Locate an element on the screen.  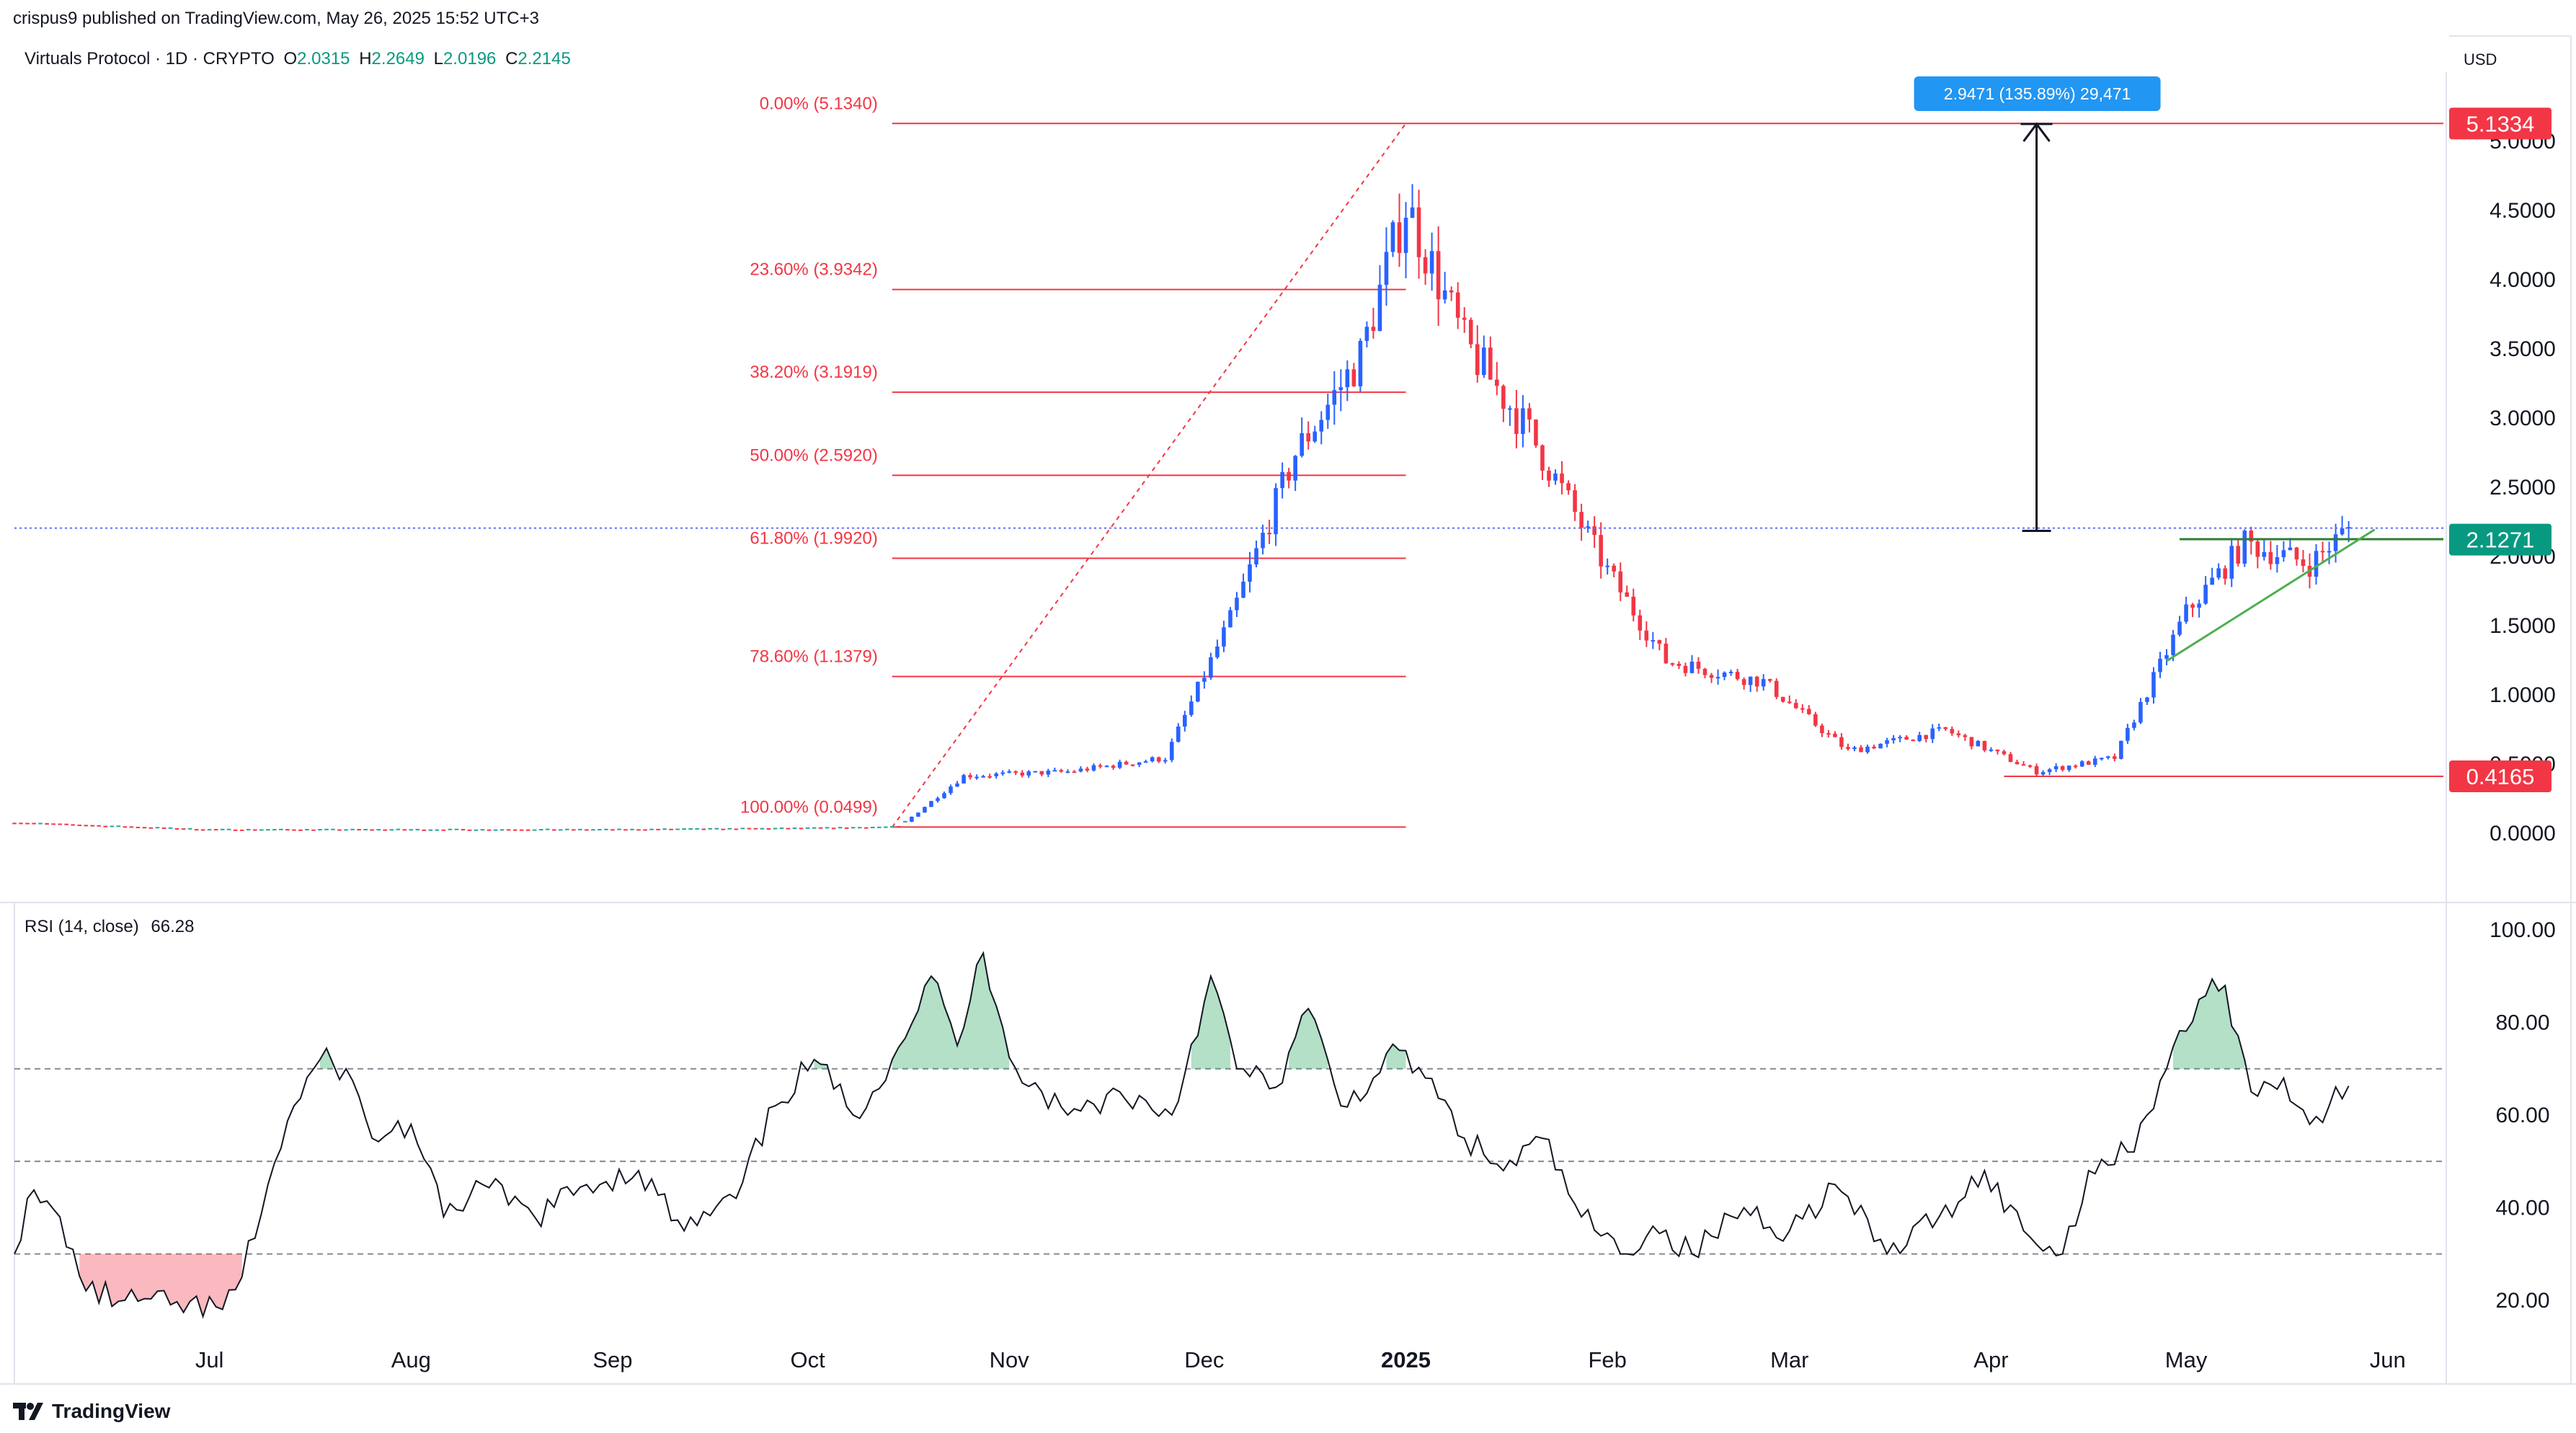
time-axis-label: Nov is located at coordinates (1010, 1359).